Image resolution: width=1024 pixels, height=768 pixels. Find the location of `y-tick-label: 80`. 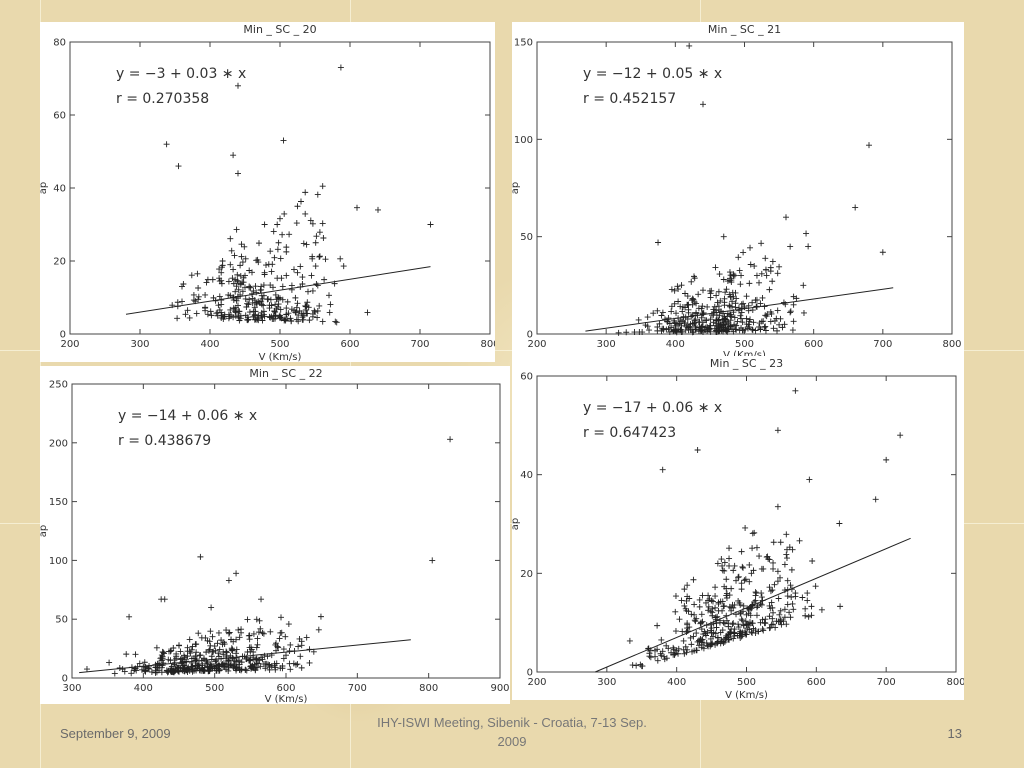

y-tick-label: 80 is located at coordinates (59, 43).